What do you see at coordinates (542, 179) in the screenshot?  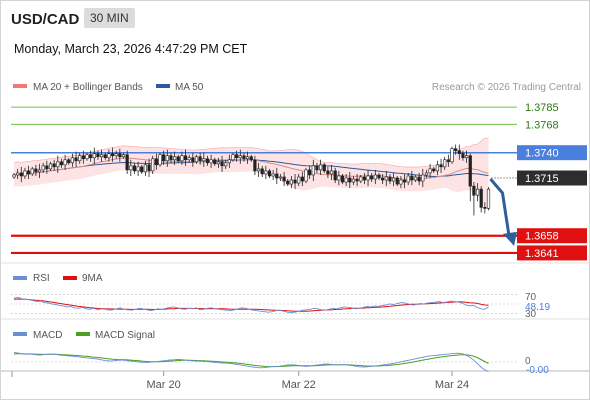 I see `level-label-last: 1.3715` at bounding box center [542, 179].